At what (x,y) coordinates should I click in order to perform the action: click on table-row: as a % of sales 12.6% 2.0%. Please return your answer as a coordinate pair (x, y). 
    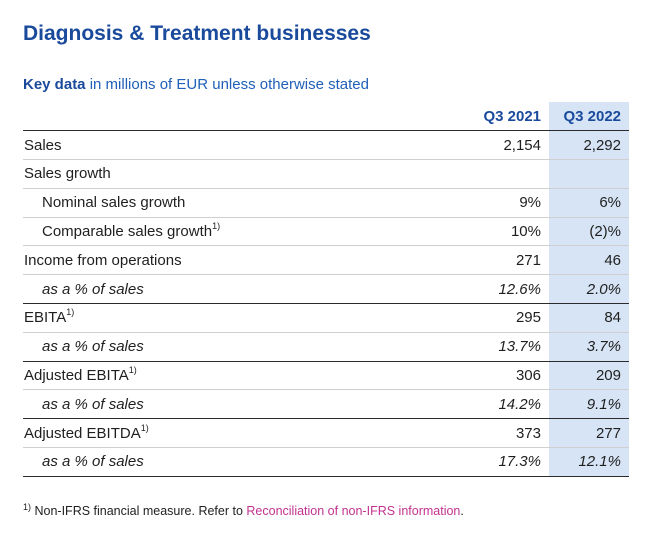
    Looking at the image, I should click on (326, 289).